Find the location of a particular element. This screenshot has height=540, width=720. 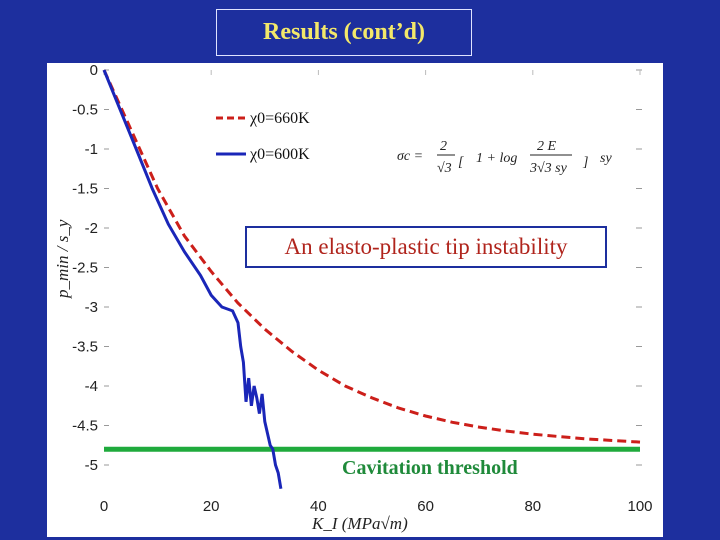

formula-inner-den: 3√3 sy is located at coordinates (548, 168).